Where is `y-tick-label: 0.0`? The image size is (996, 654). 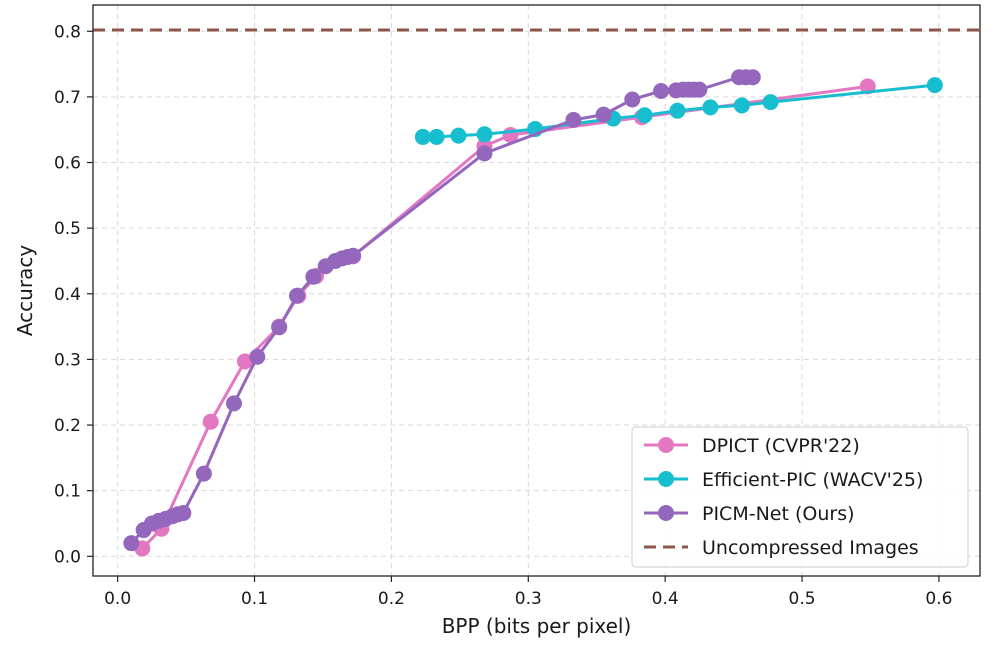 y-tick-label: 0.0 is located at coordinates (67, 557).